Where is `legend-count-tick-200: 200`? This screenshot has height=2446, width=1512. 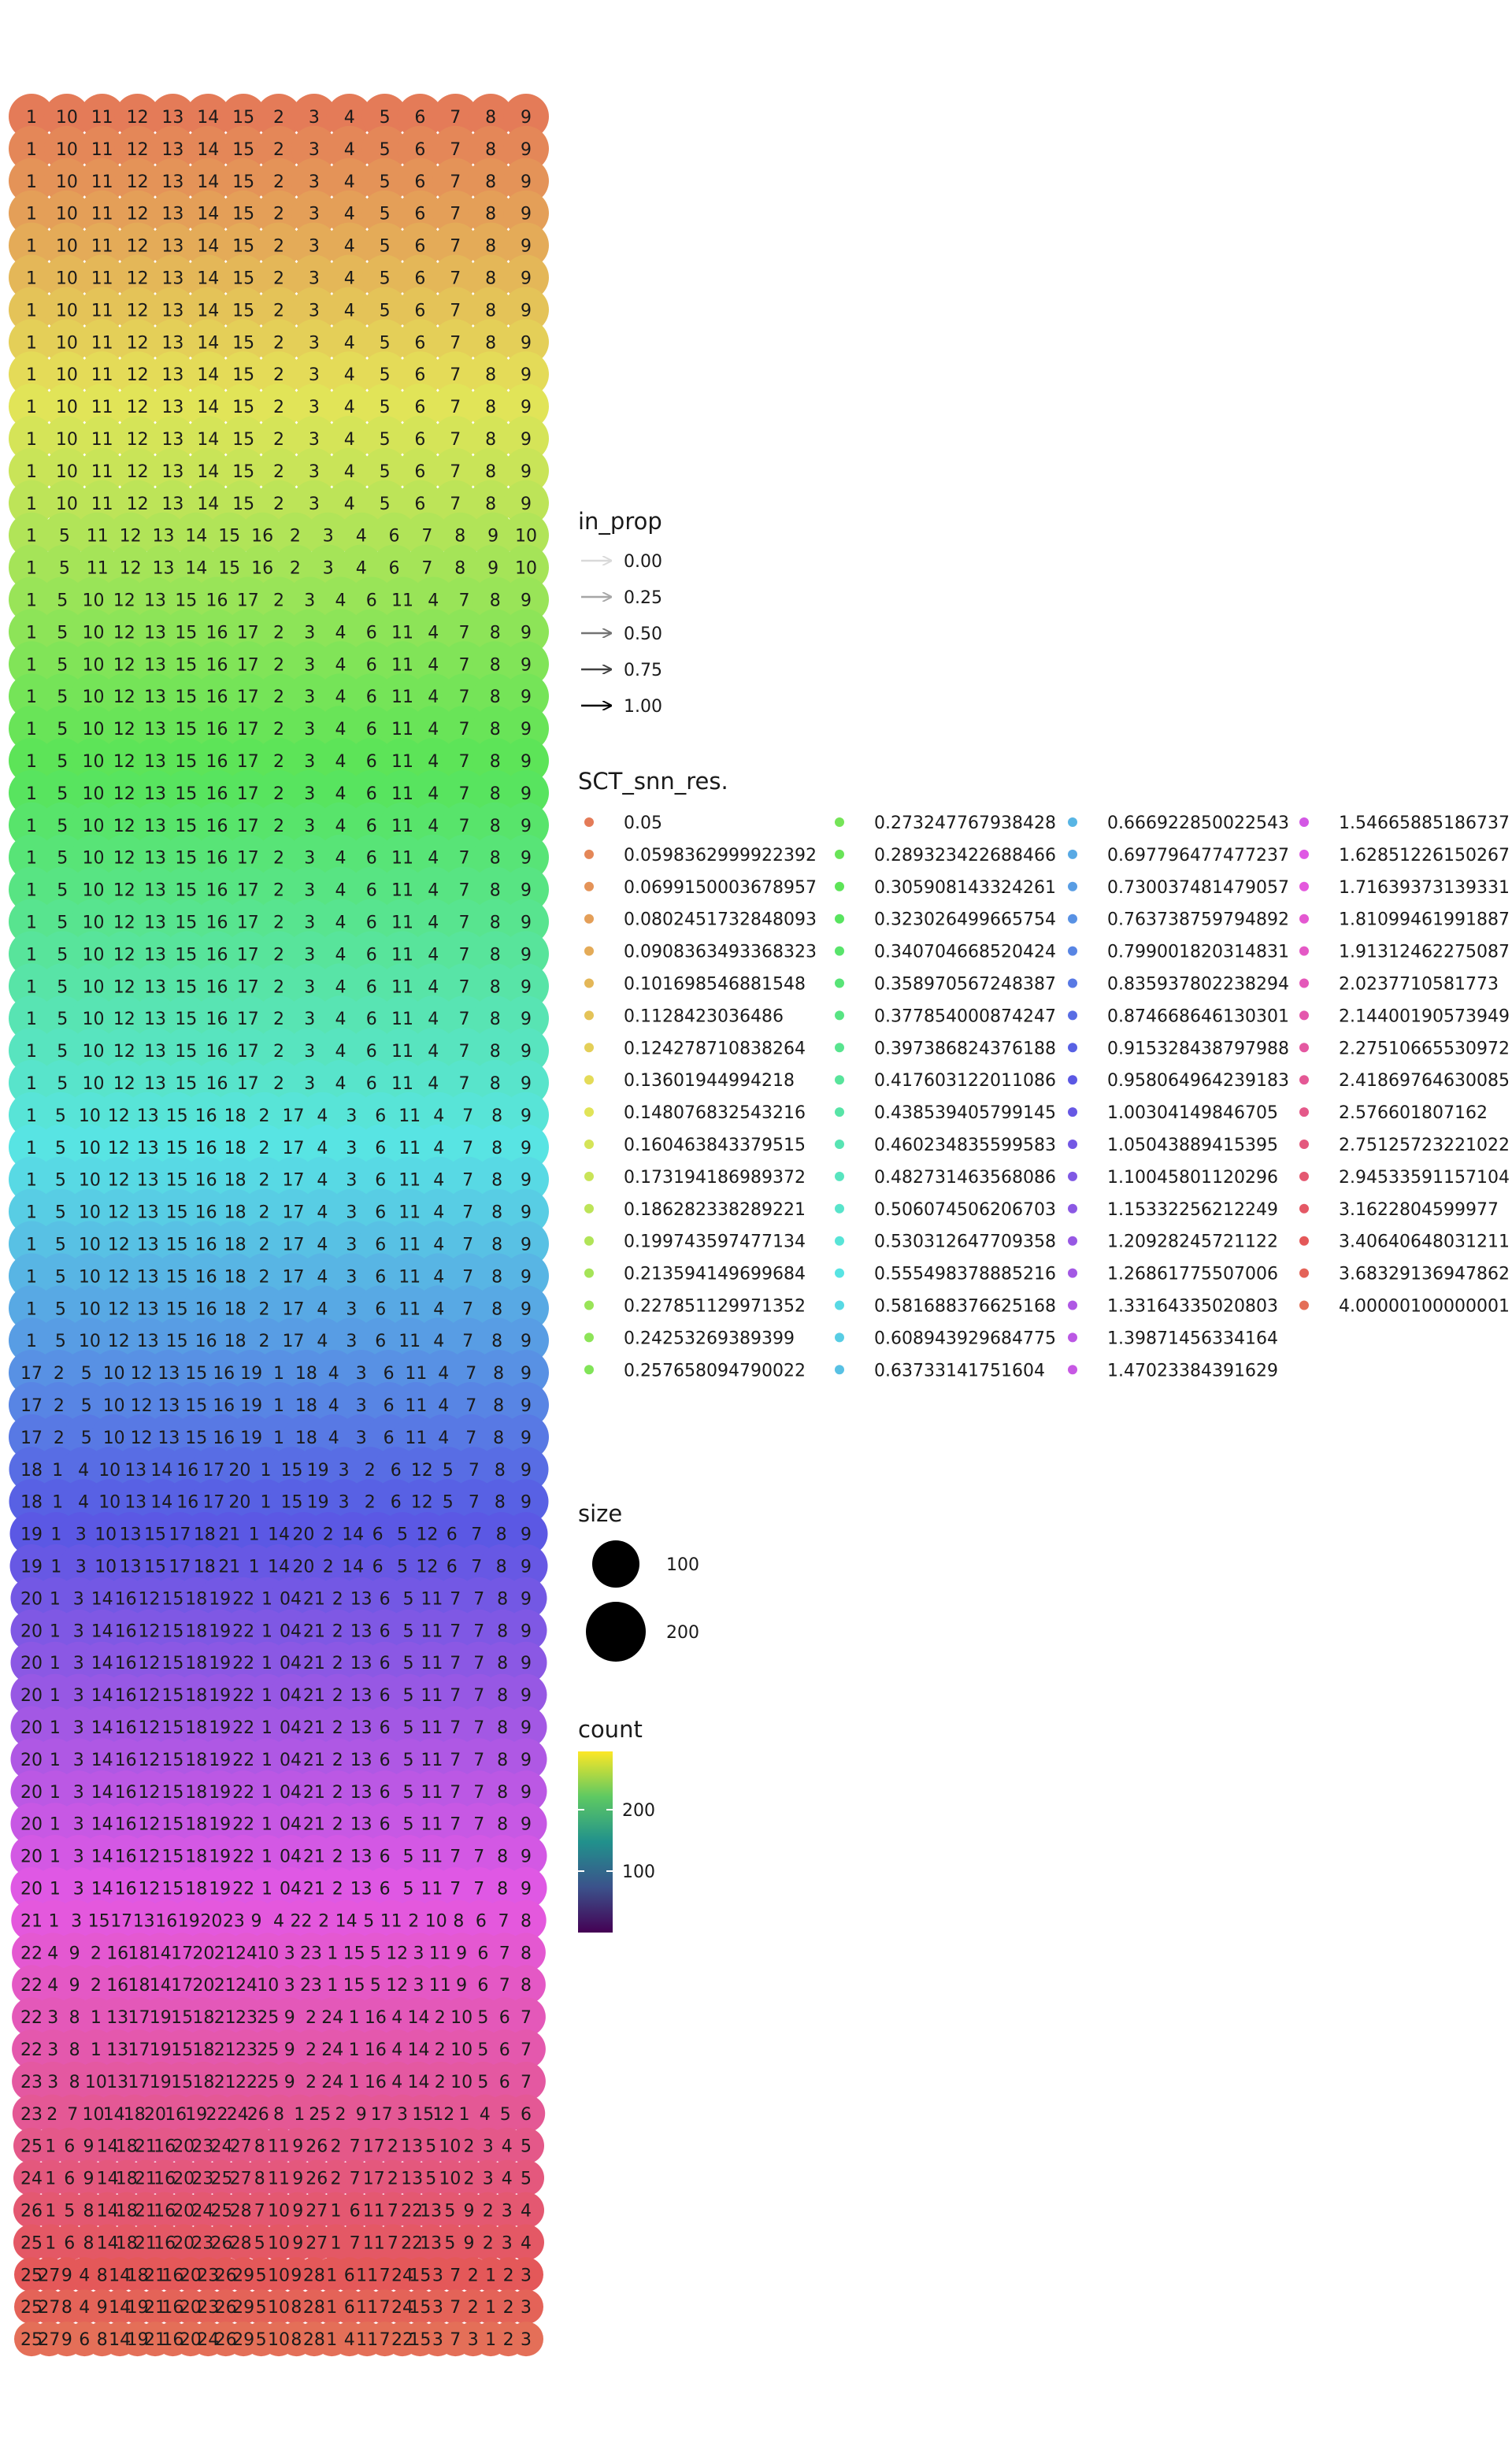
legend-count-tick-200: 200 is located at coordinates (616, 1811).